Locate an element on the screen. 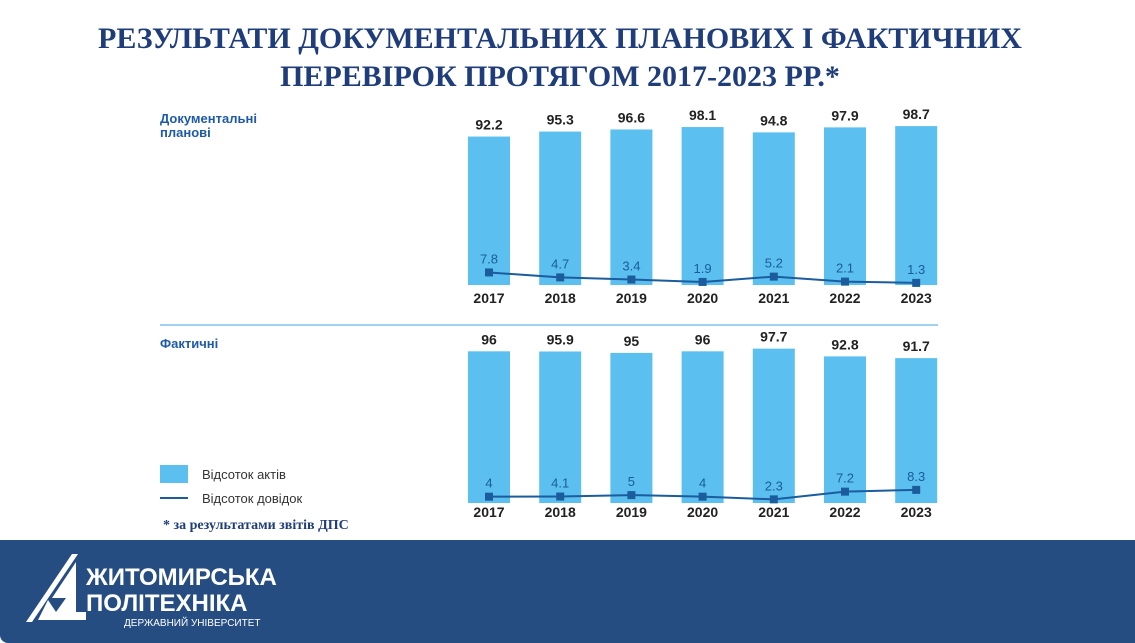 The height and width of the screenshot is (643, 1135). bar-value-label: 94.8 is located at coordinates (773, 120).